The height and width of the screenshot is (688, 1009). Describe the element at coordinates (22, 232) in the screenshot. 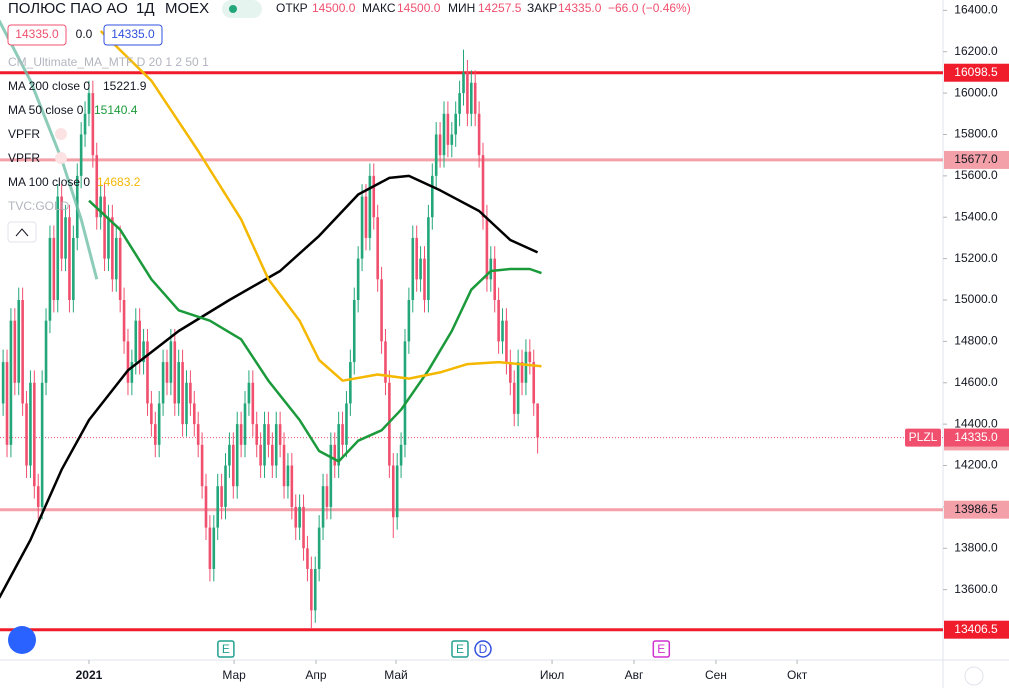

I see `collapse-button` at that location.